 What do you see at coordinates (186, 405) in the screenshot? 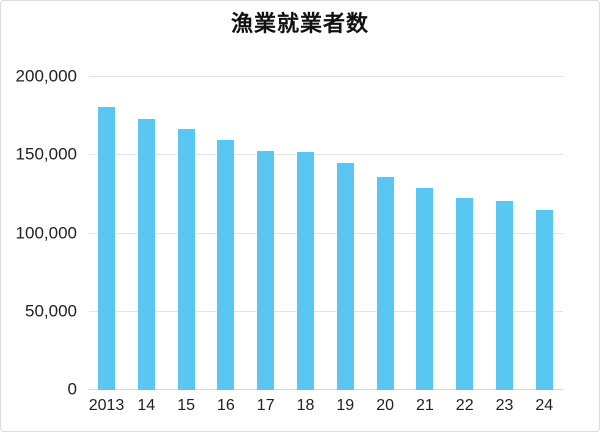
I see `x-tick-label: 15` at bounding box center [186, 405].